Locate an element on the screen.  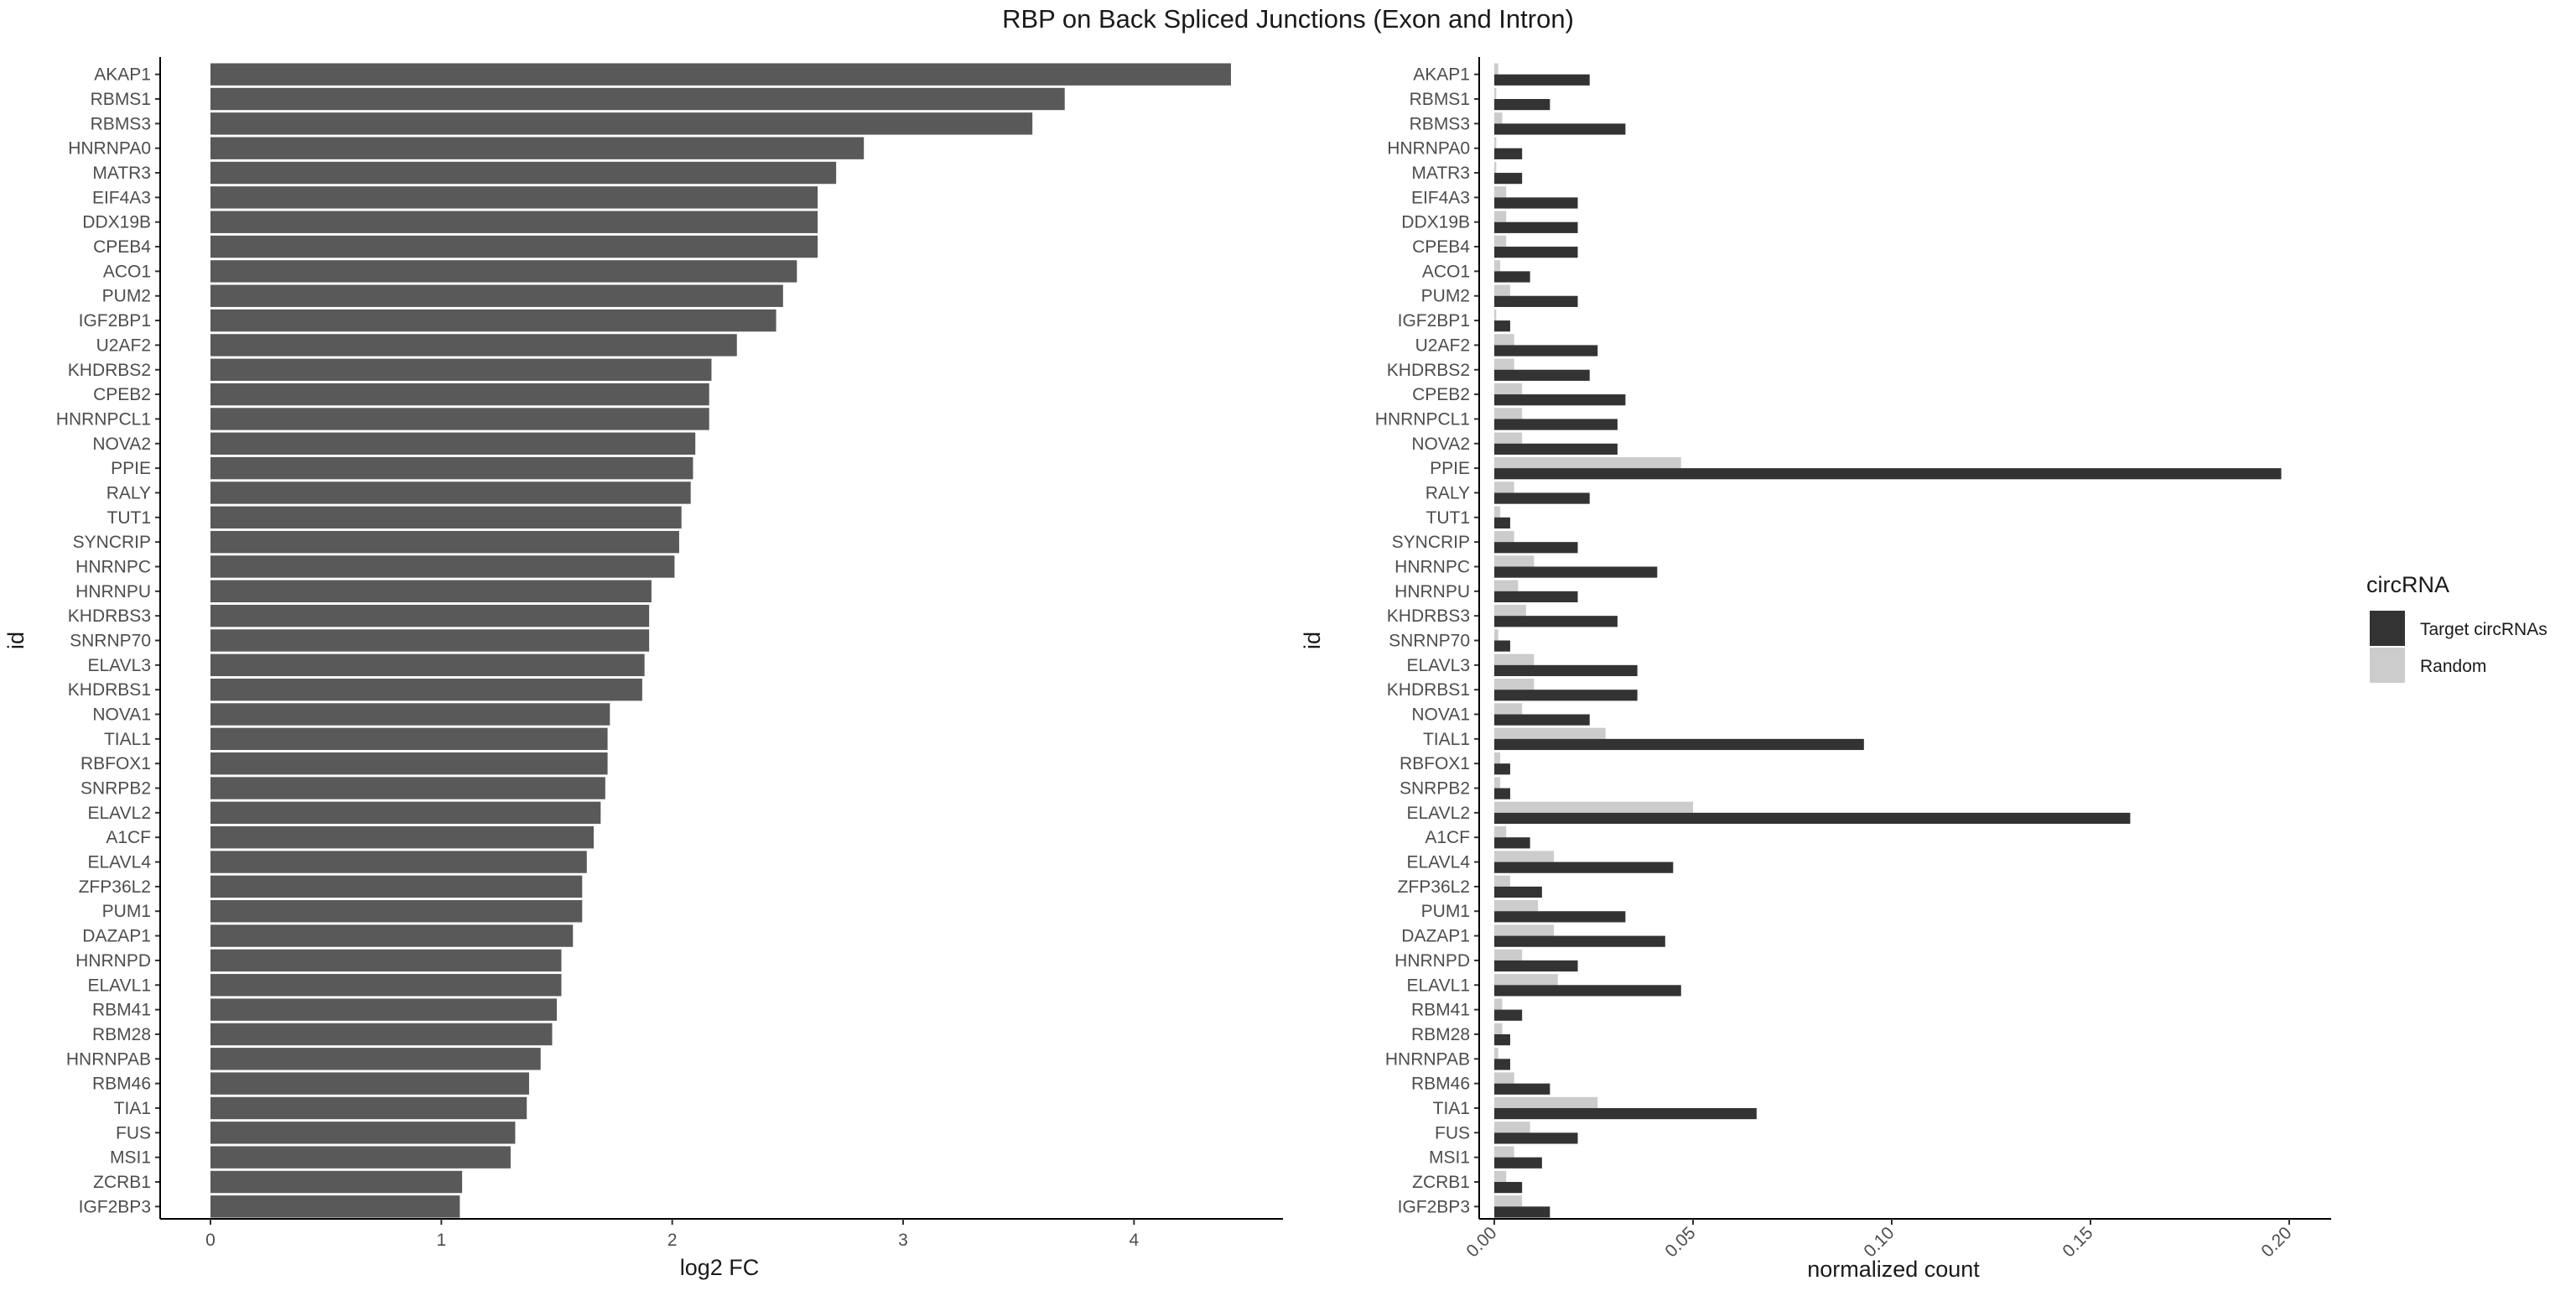
bar-snrpb2 is located at coordinates (407, 788).